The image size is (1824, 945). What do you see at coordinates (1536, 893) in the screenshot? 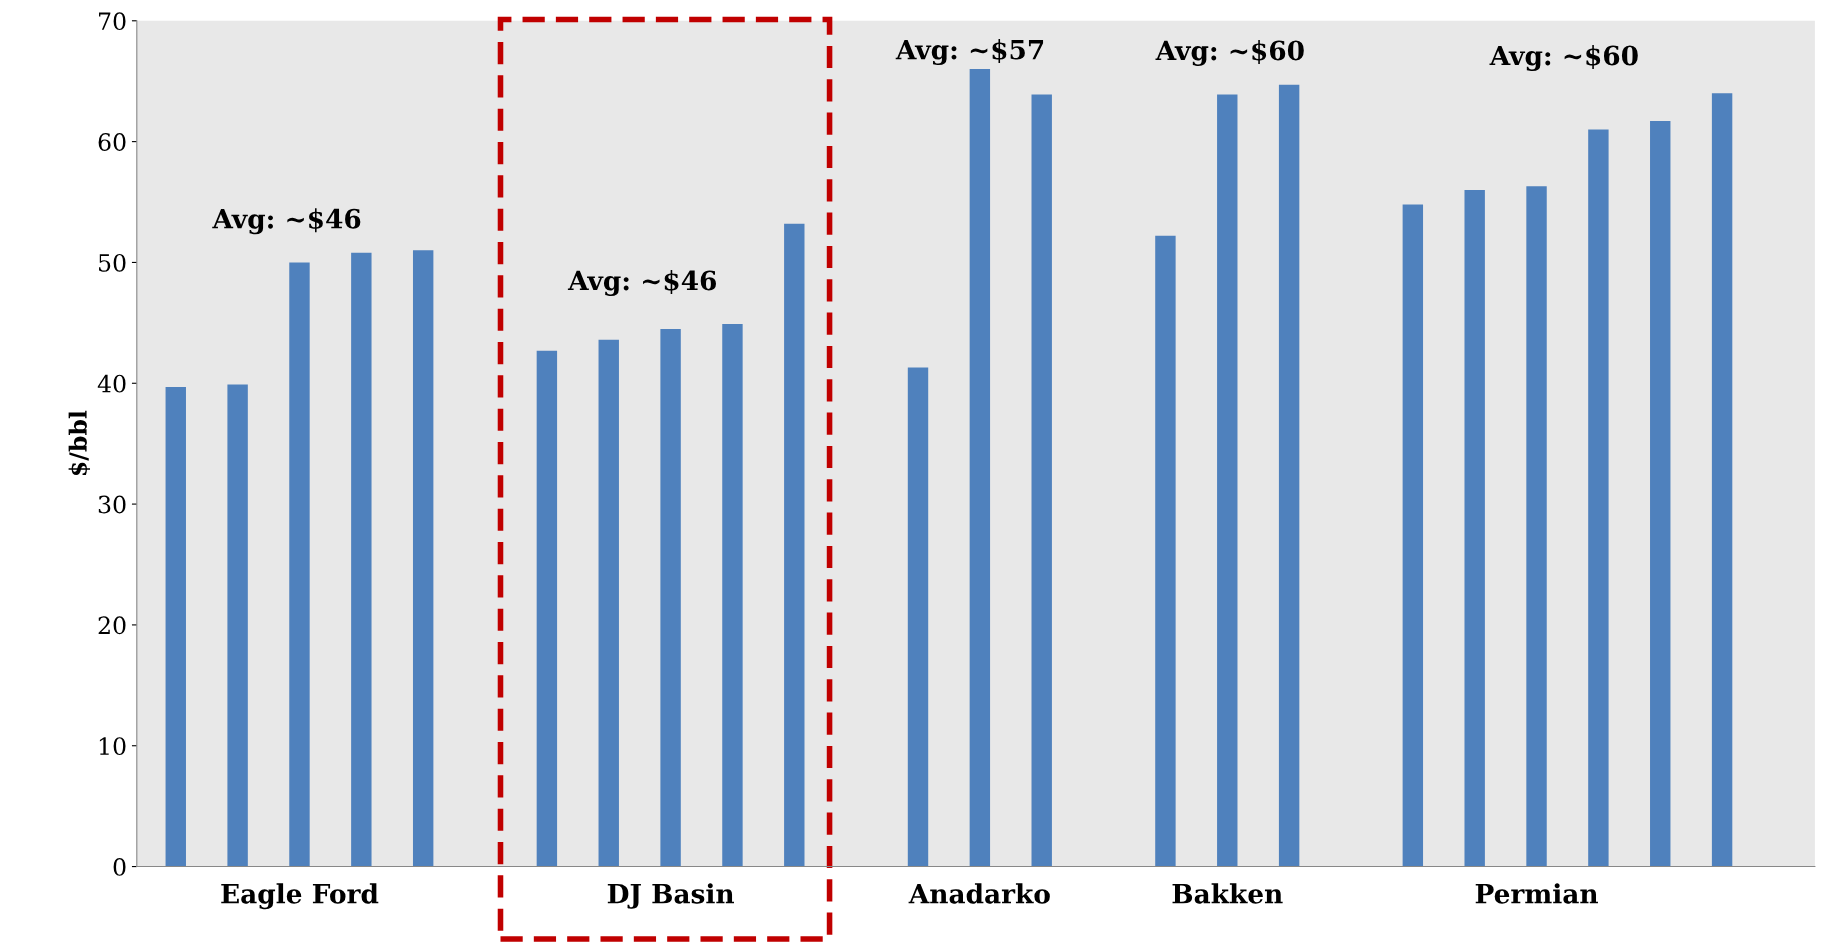
I see `x-tick-label: Permian` at bounding box center [1536, 893].